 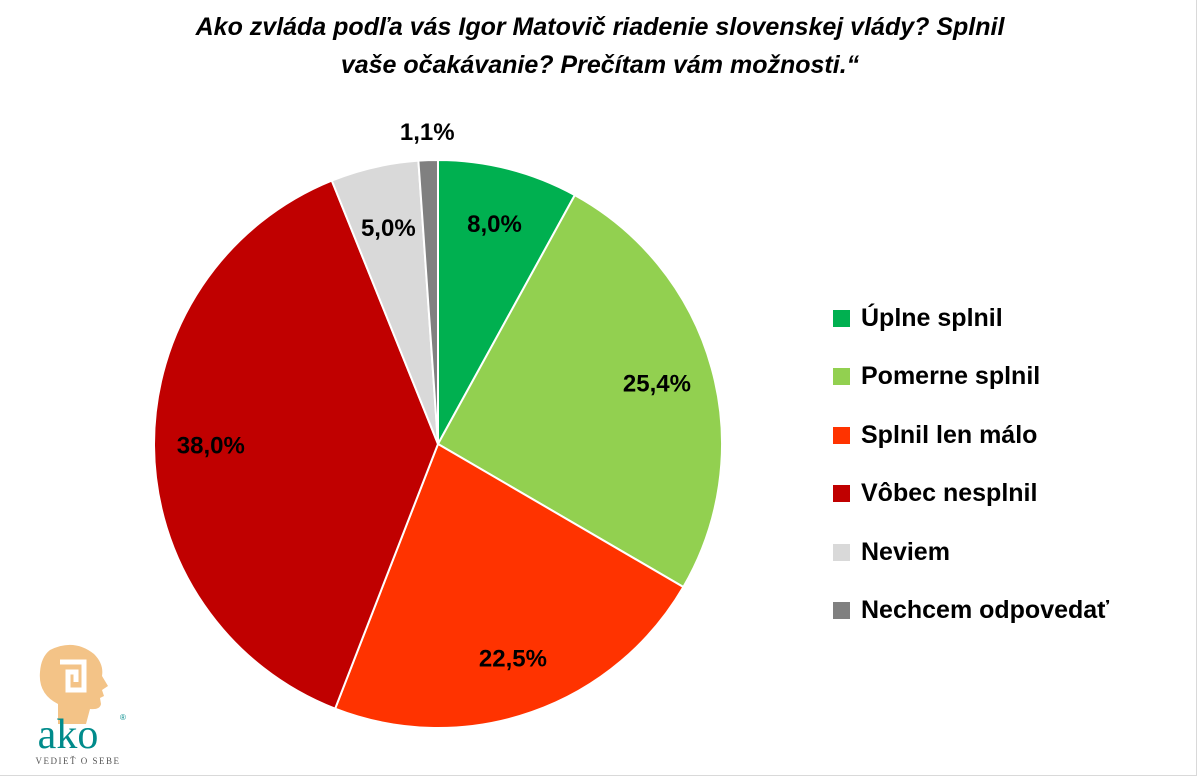 What do you see at coordinates (123, 717) in the screenshot?
I see `logo-registered-mark: ®` at bounding box center [123, 717].